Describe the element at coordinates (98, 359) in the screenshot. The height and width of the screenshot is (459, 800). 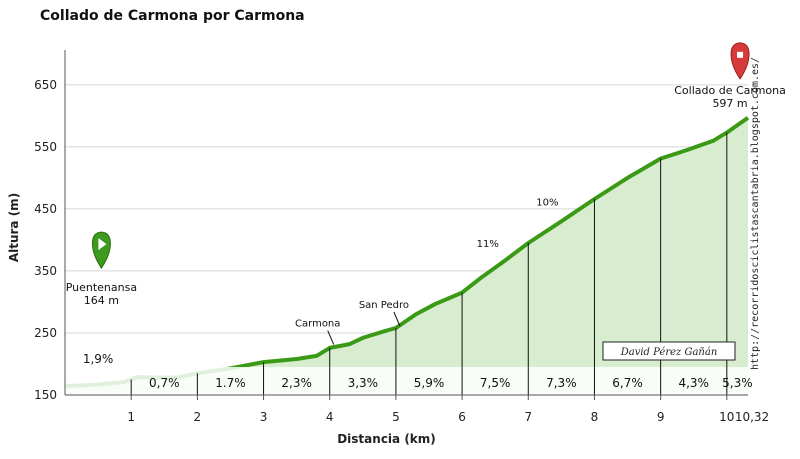
I see `segment-gradient-label: 1,9%` at that location.